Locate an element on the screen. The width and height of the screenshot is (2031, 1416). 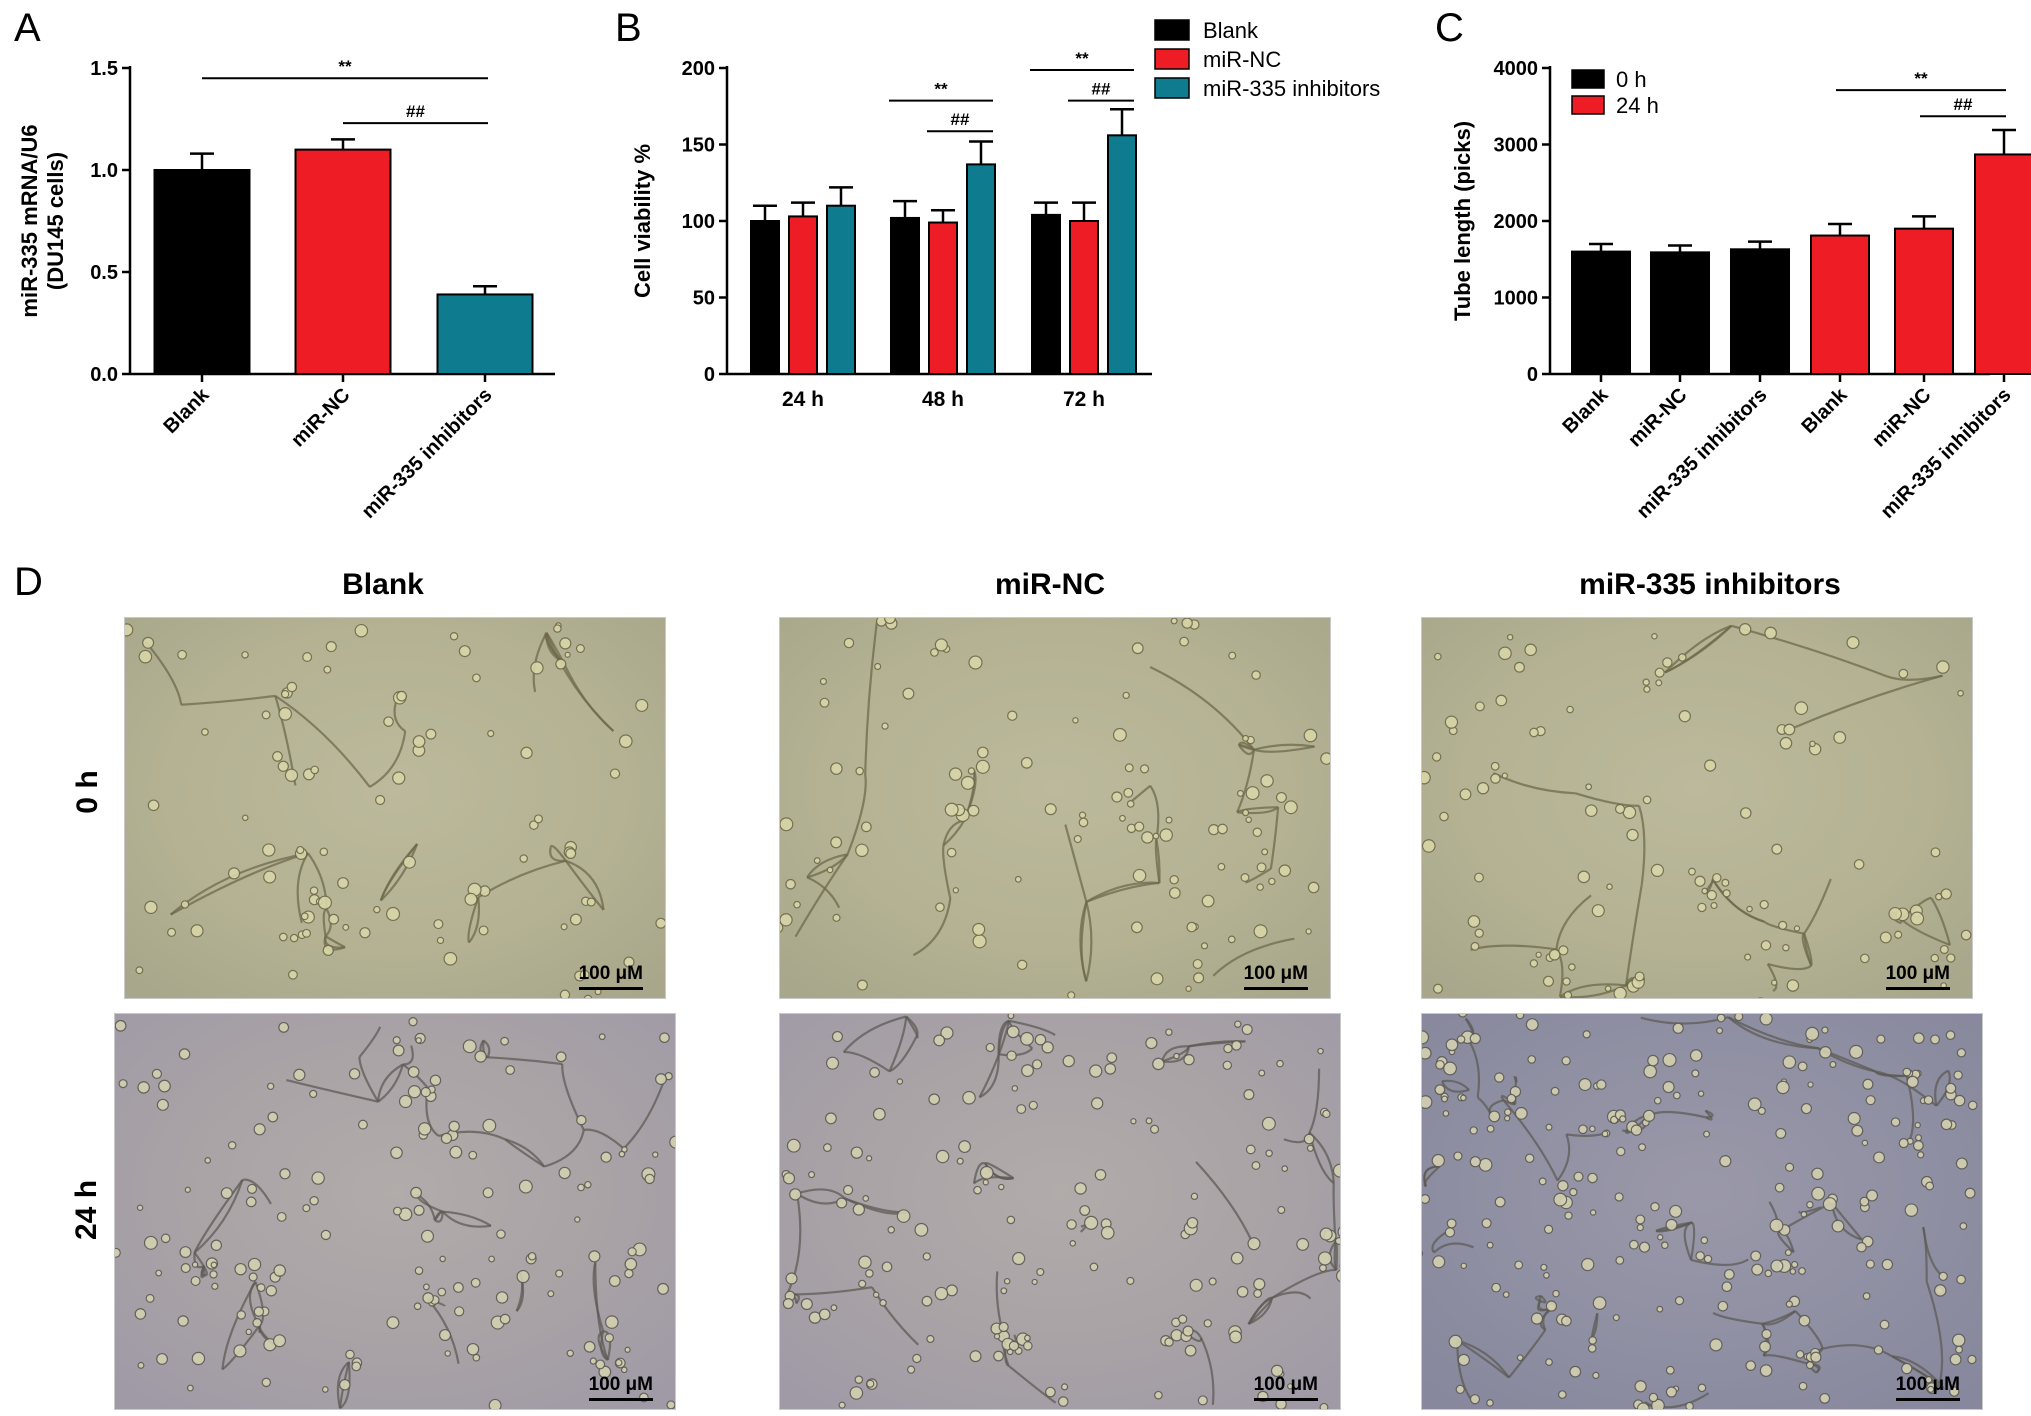
column-title-blank: Blank is located at coordinates (383, 584).